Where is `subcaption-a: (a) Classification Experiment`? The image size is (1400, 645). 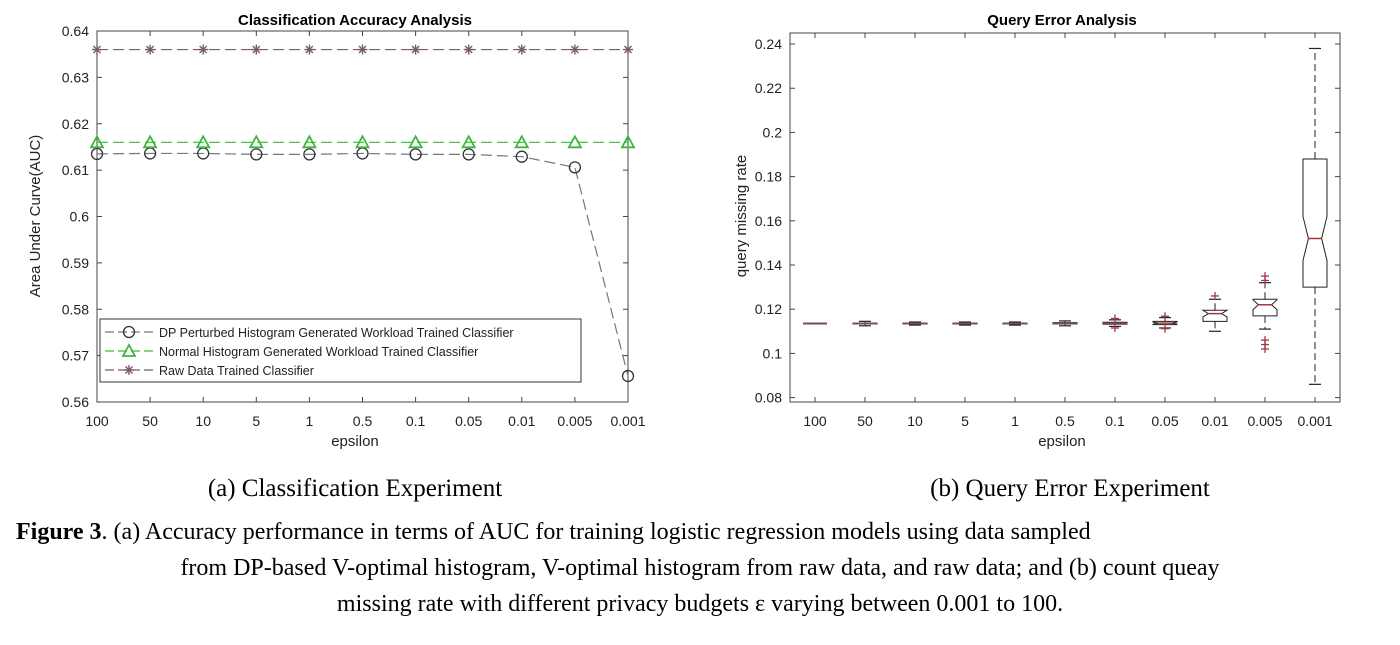 subcaption-a: (a) Classification Experiment is located at coordinates (355, 488).